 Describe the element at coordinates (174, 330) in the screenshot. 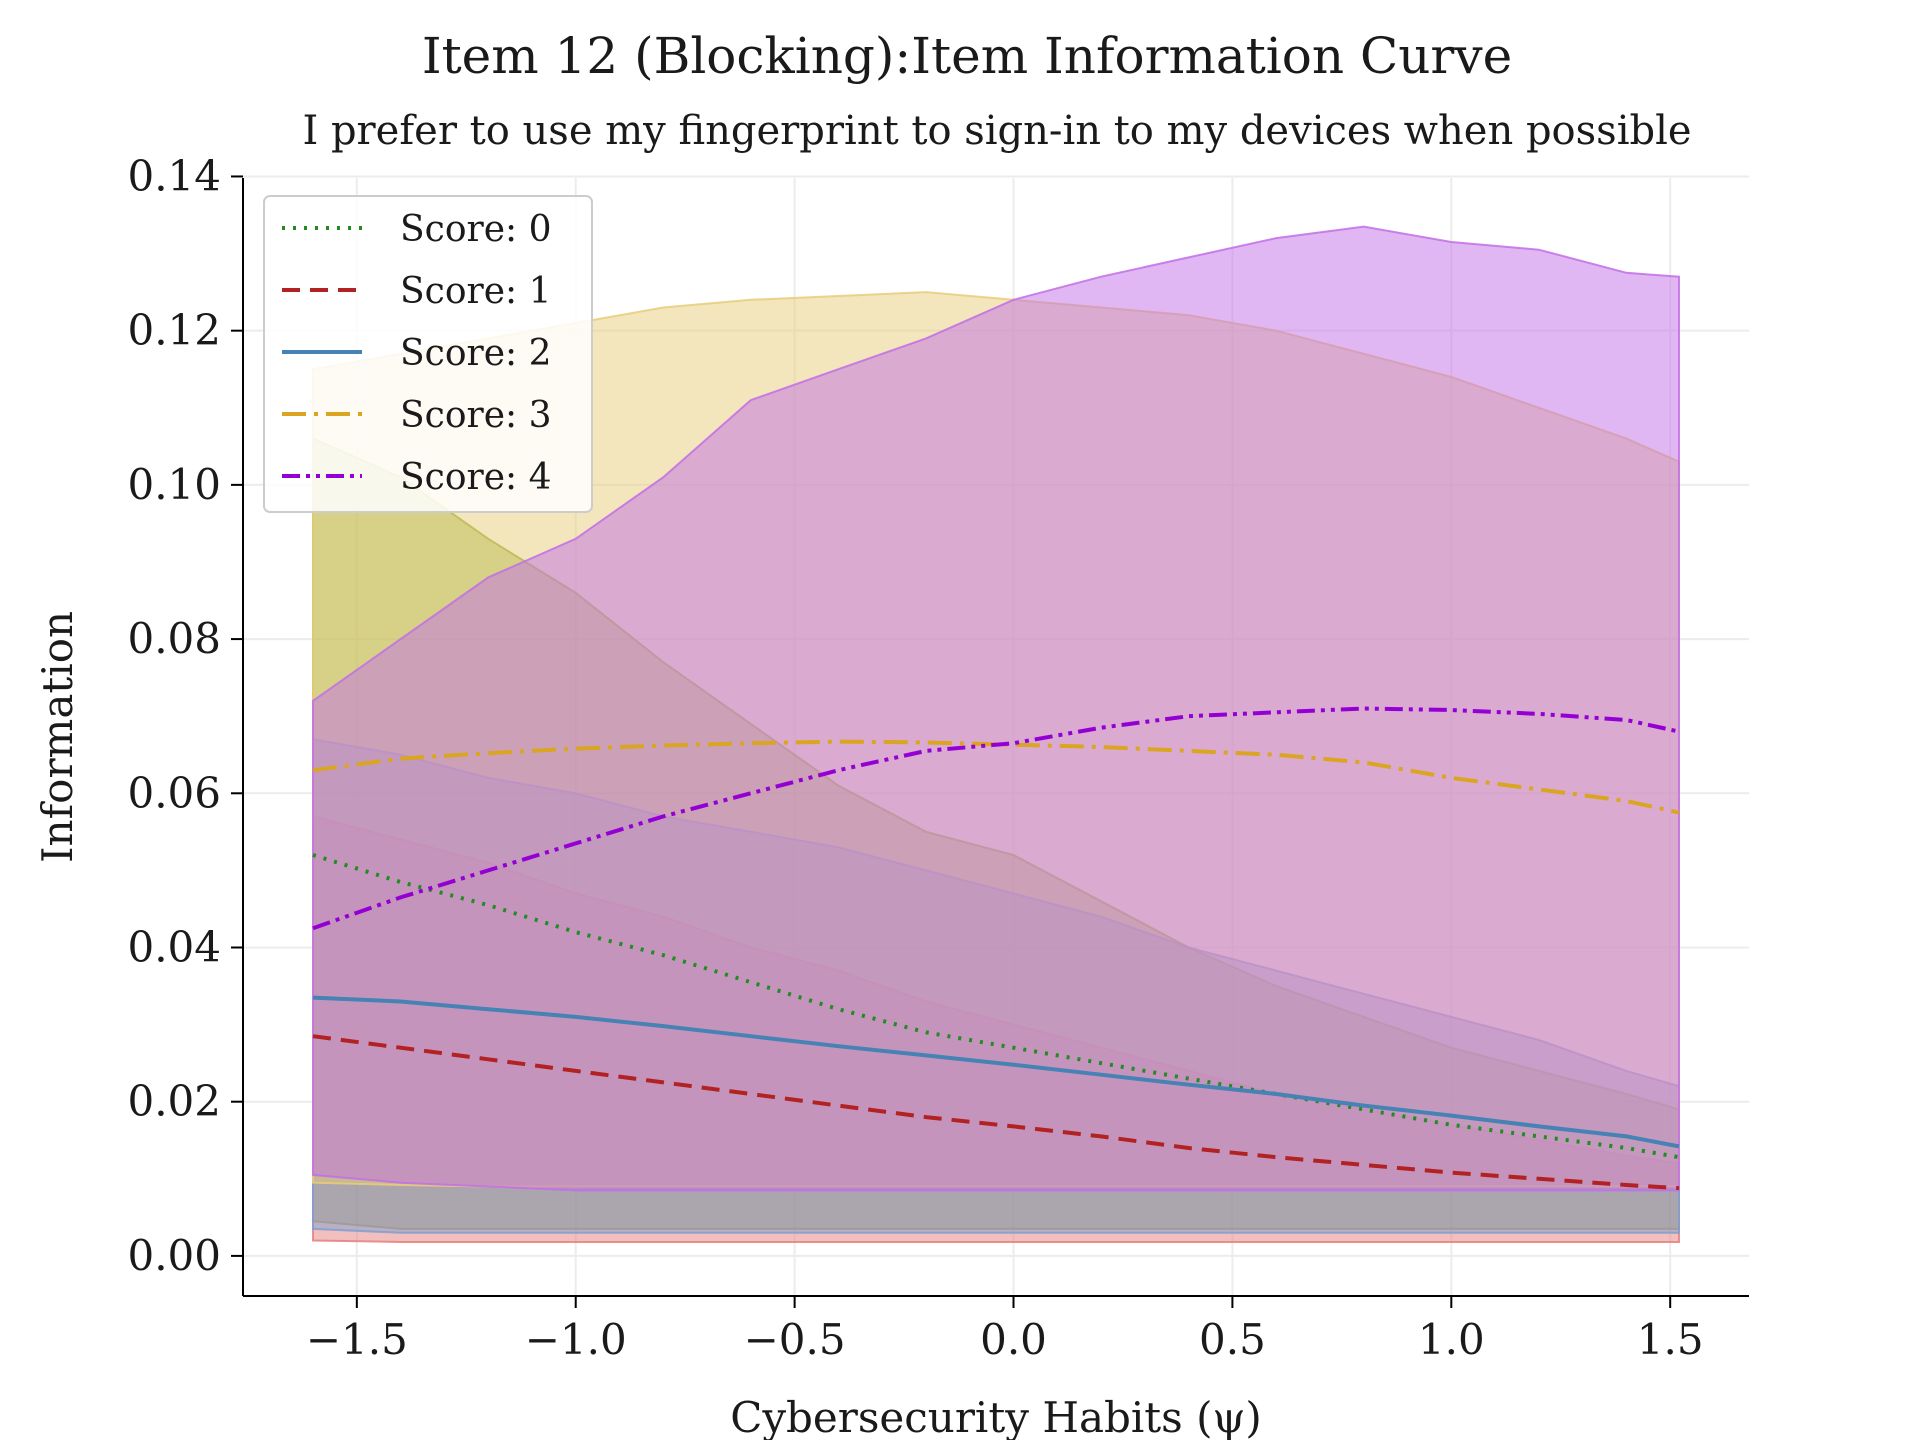

I see `y-tick-label: 0.12` at that location.